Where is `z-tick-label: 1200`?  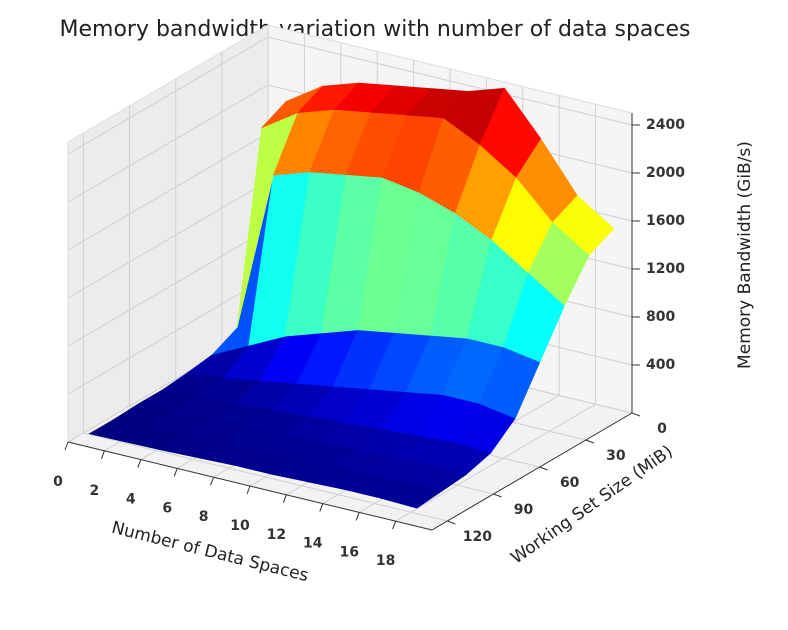 z-tick-label: 1200 is located at coordinates (665, 269).